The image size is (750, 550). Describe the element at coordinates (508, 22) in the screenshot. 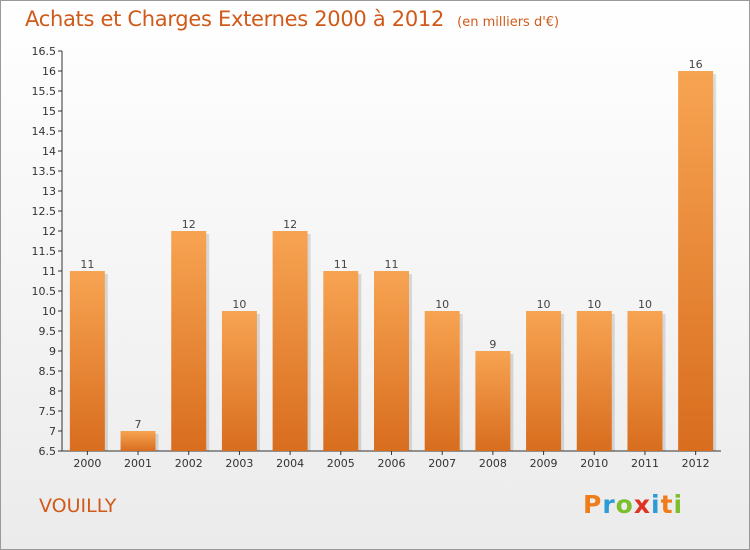

I see `chart-unit: (en milliers d'€)` at that location.